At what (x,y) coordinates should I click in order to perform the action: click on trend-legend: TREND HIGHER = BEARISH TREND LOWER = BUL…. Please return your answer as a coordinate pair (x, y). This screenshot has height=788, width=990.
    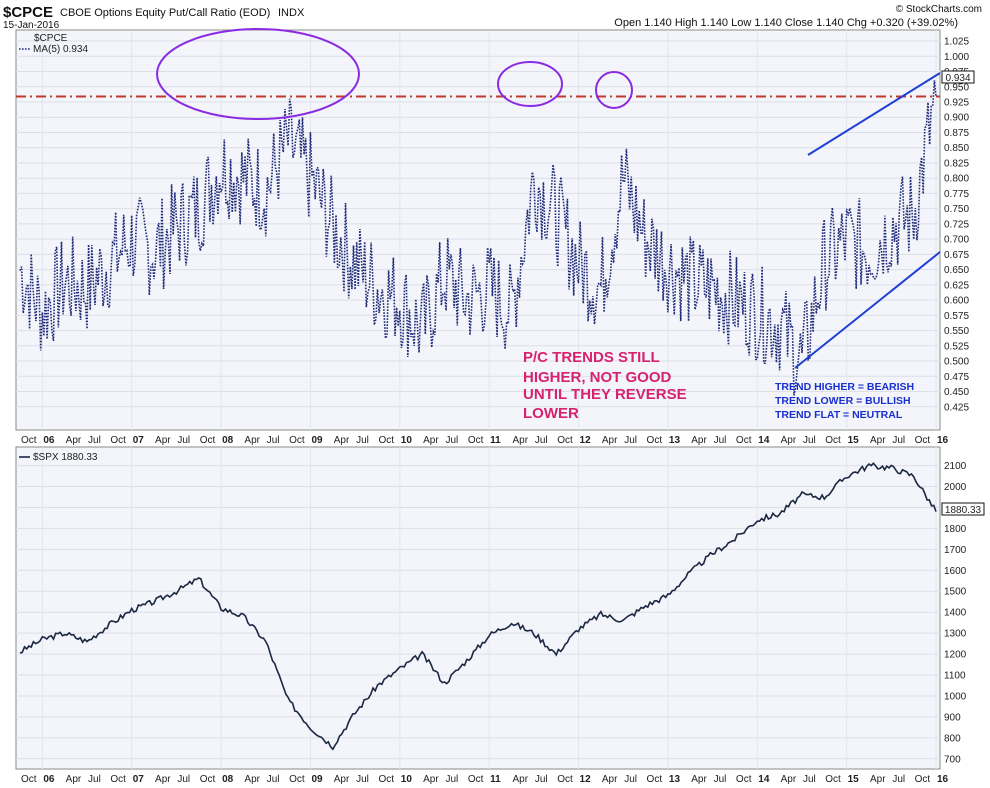
    Looking at the image, I should click on (844, 401).